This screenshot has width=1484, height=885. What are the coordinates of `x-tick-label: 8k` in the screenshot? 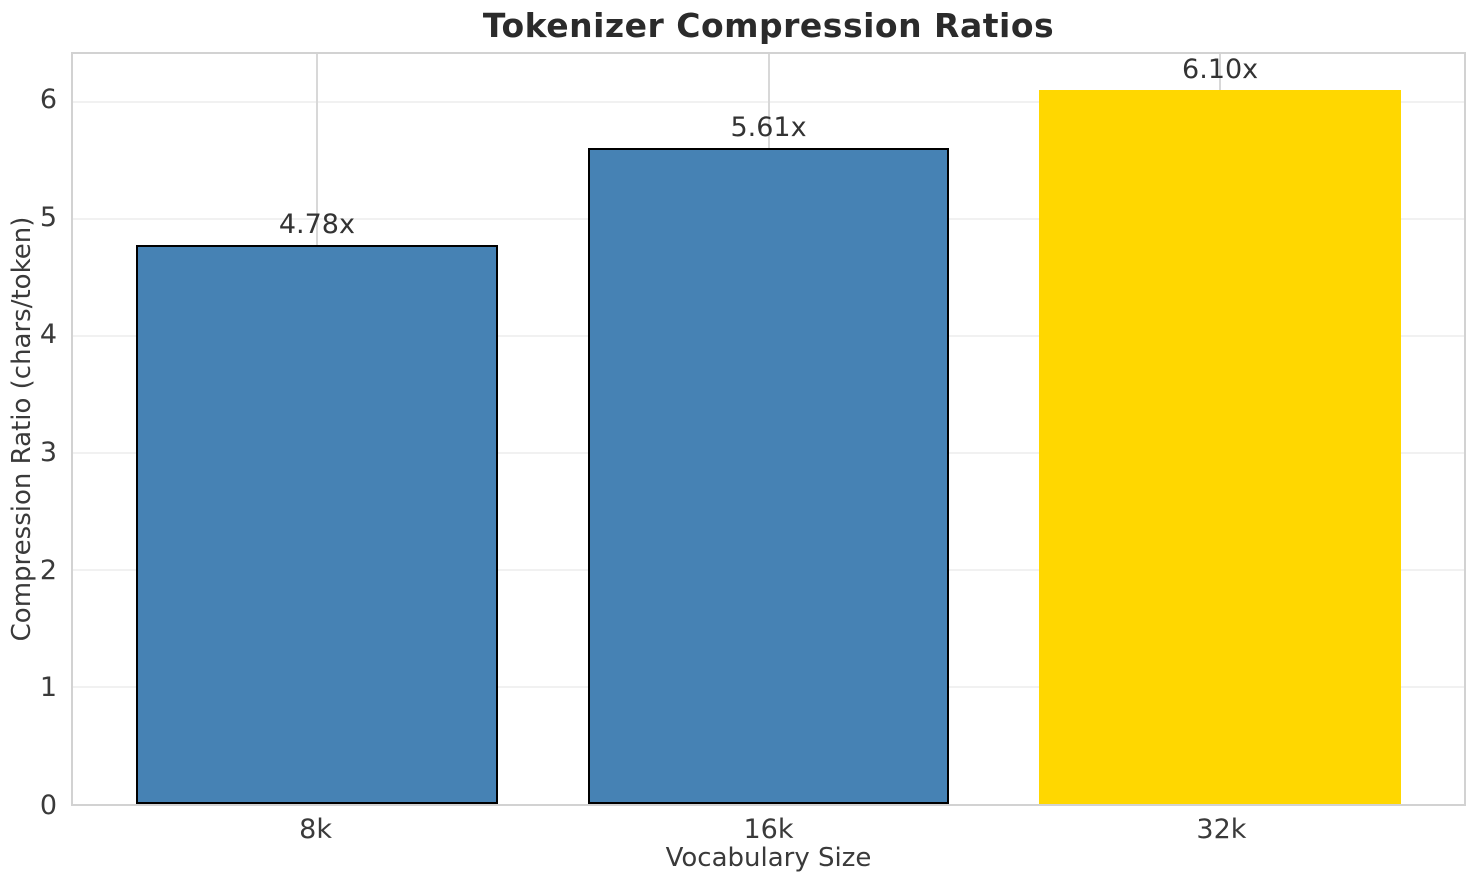 It's located at (315, 829).